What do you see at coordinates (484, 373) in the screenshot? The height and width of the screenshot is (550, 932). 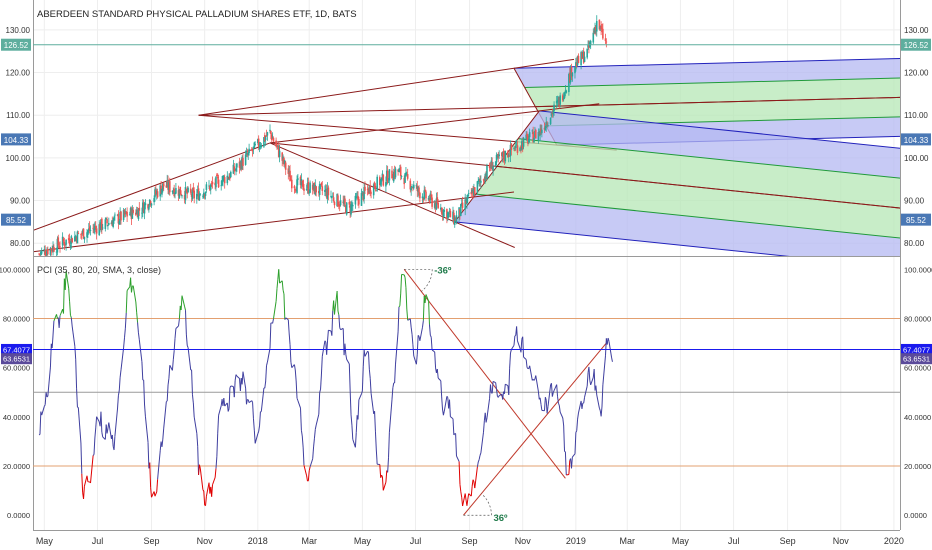 I see `pci-trendline` at bounding box center [484, 373].